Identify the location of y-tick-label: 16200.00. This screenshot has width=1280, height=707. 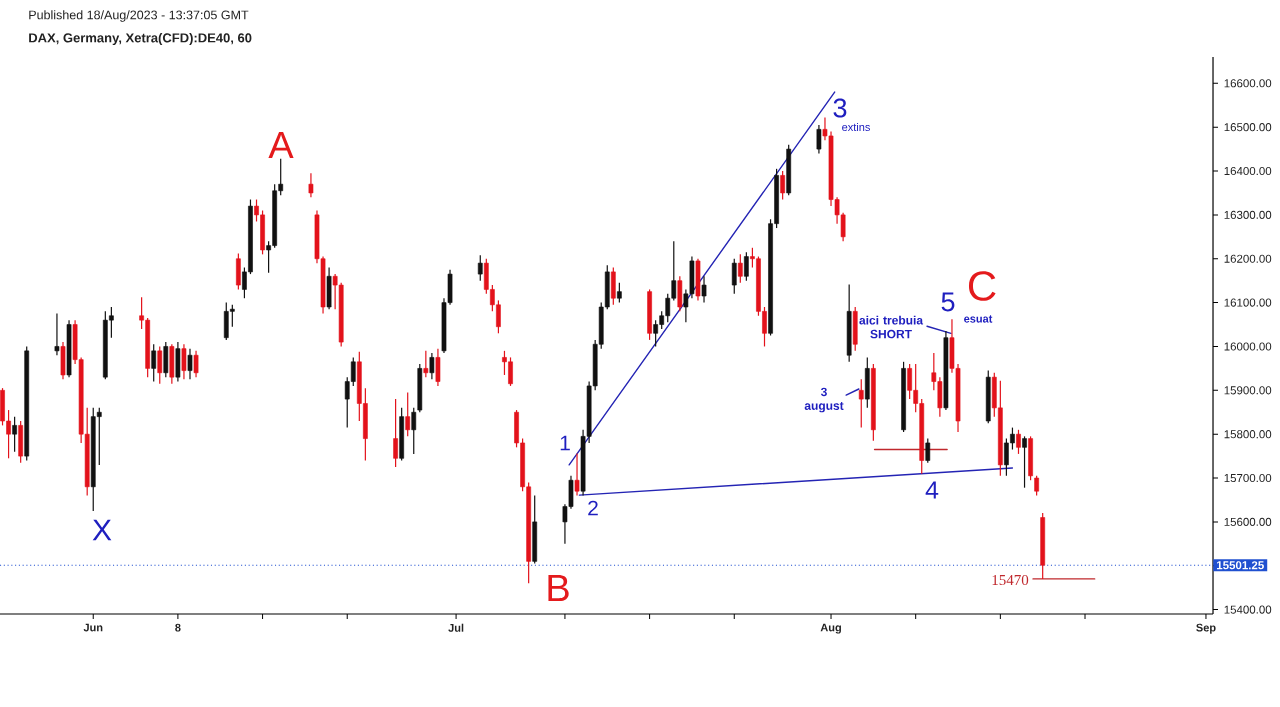
(1248, 258).